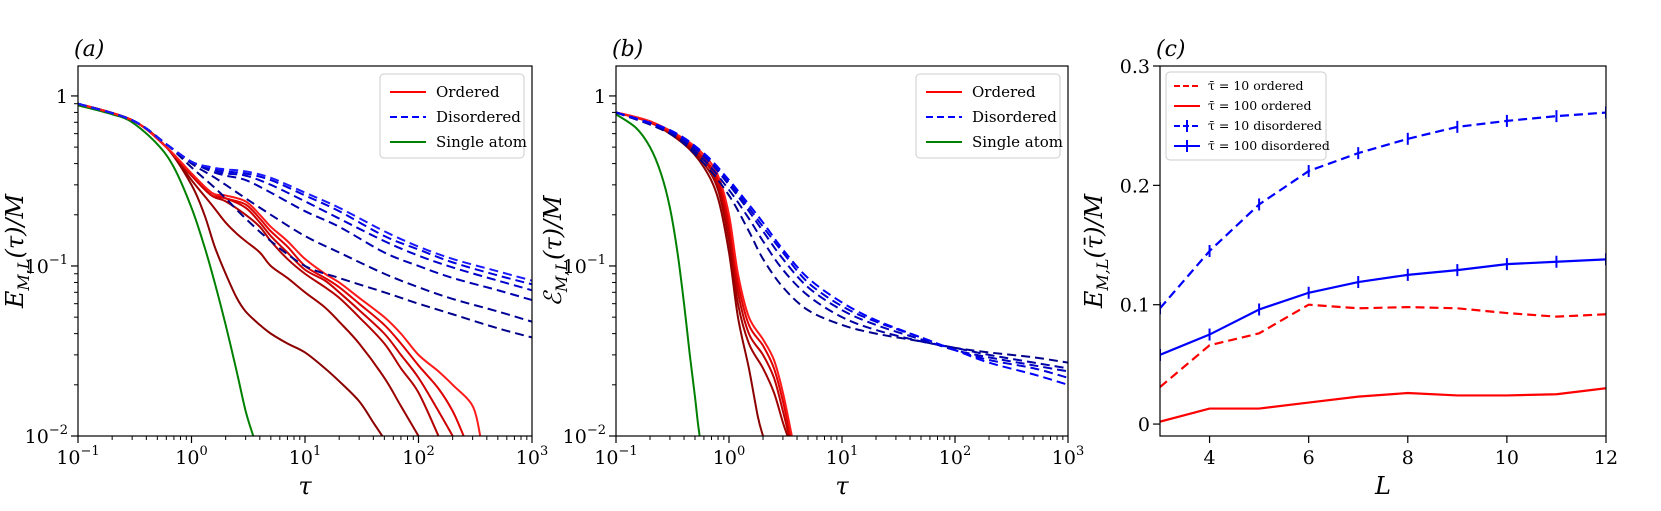 The height and width of the screenshot is (511, 1661). Describe the element at coordinates (1309, 458) in the screenshot. I see `x-tick-label: 6` at that location.